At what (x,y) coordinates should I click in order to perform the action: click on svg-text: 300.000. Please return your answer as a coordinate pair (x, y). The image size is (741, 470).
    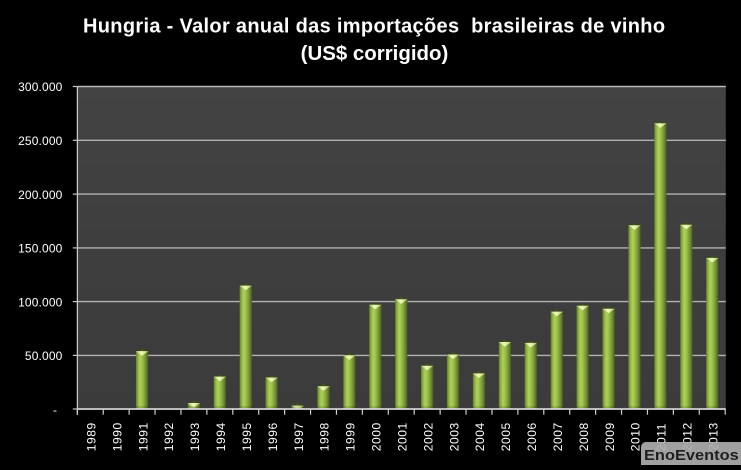
    Looking at the image, I should click on (40, 87).